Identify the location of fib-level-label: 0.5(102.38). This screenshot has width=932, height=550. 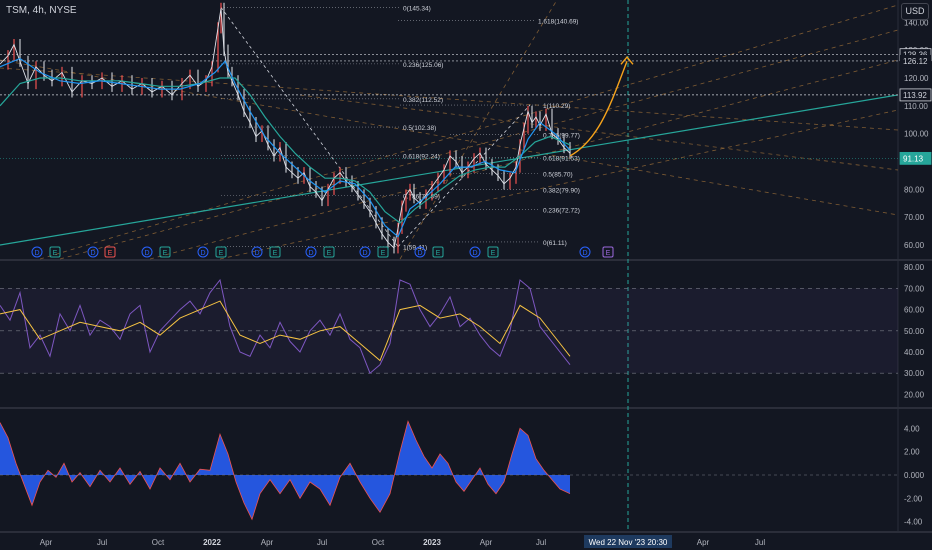
(419, 128).